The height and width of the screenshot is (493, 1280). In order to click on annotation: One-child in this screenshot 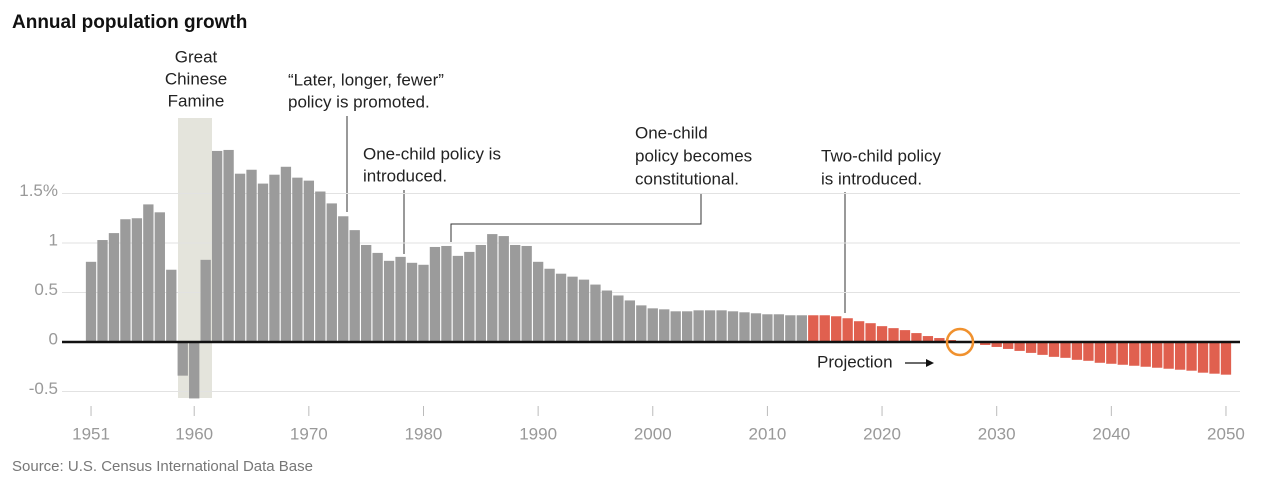, I will do `click(671, 132)`.